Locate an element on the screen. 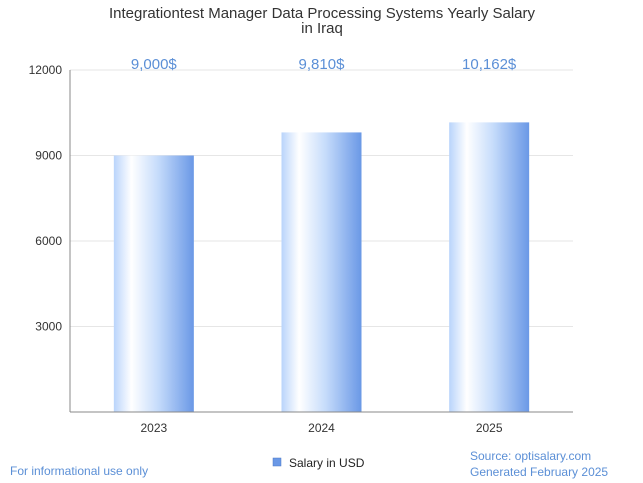 The height and width of the screenshot is (483, 643). legend: Salary in USD is located at coordinates (318, 463).